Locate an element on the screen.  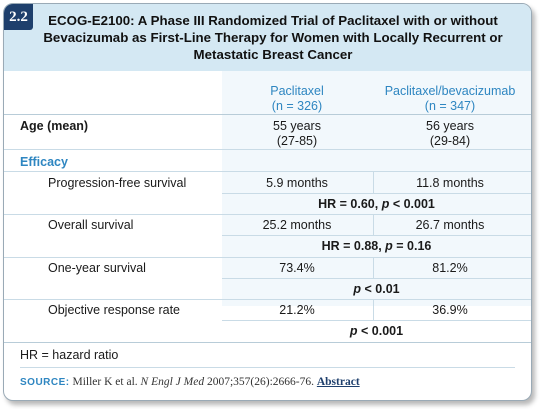
row-stat-one-year: p < 0.01 is located at coordinates (376, 289).